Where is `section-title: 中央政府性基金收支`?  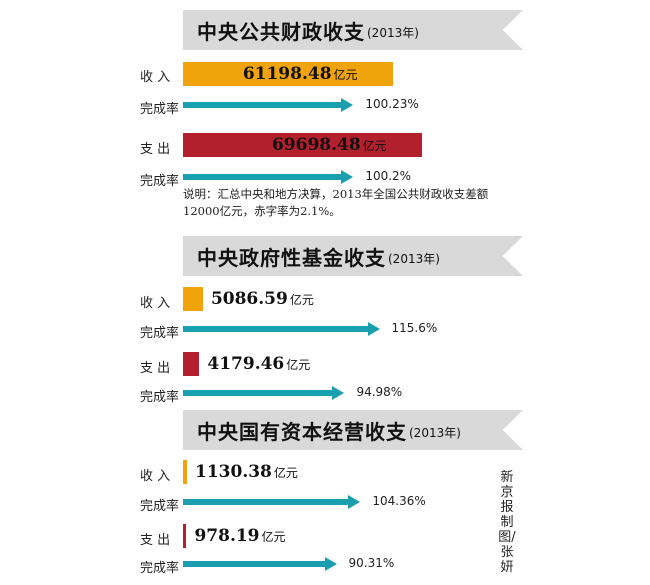
section-title: 中央政府性基金收支 is located at coordinates (291, 257).